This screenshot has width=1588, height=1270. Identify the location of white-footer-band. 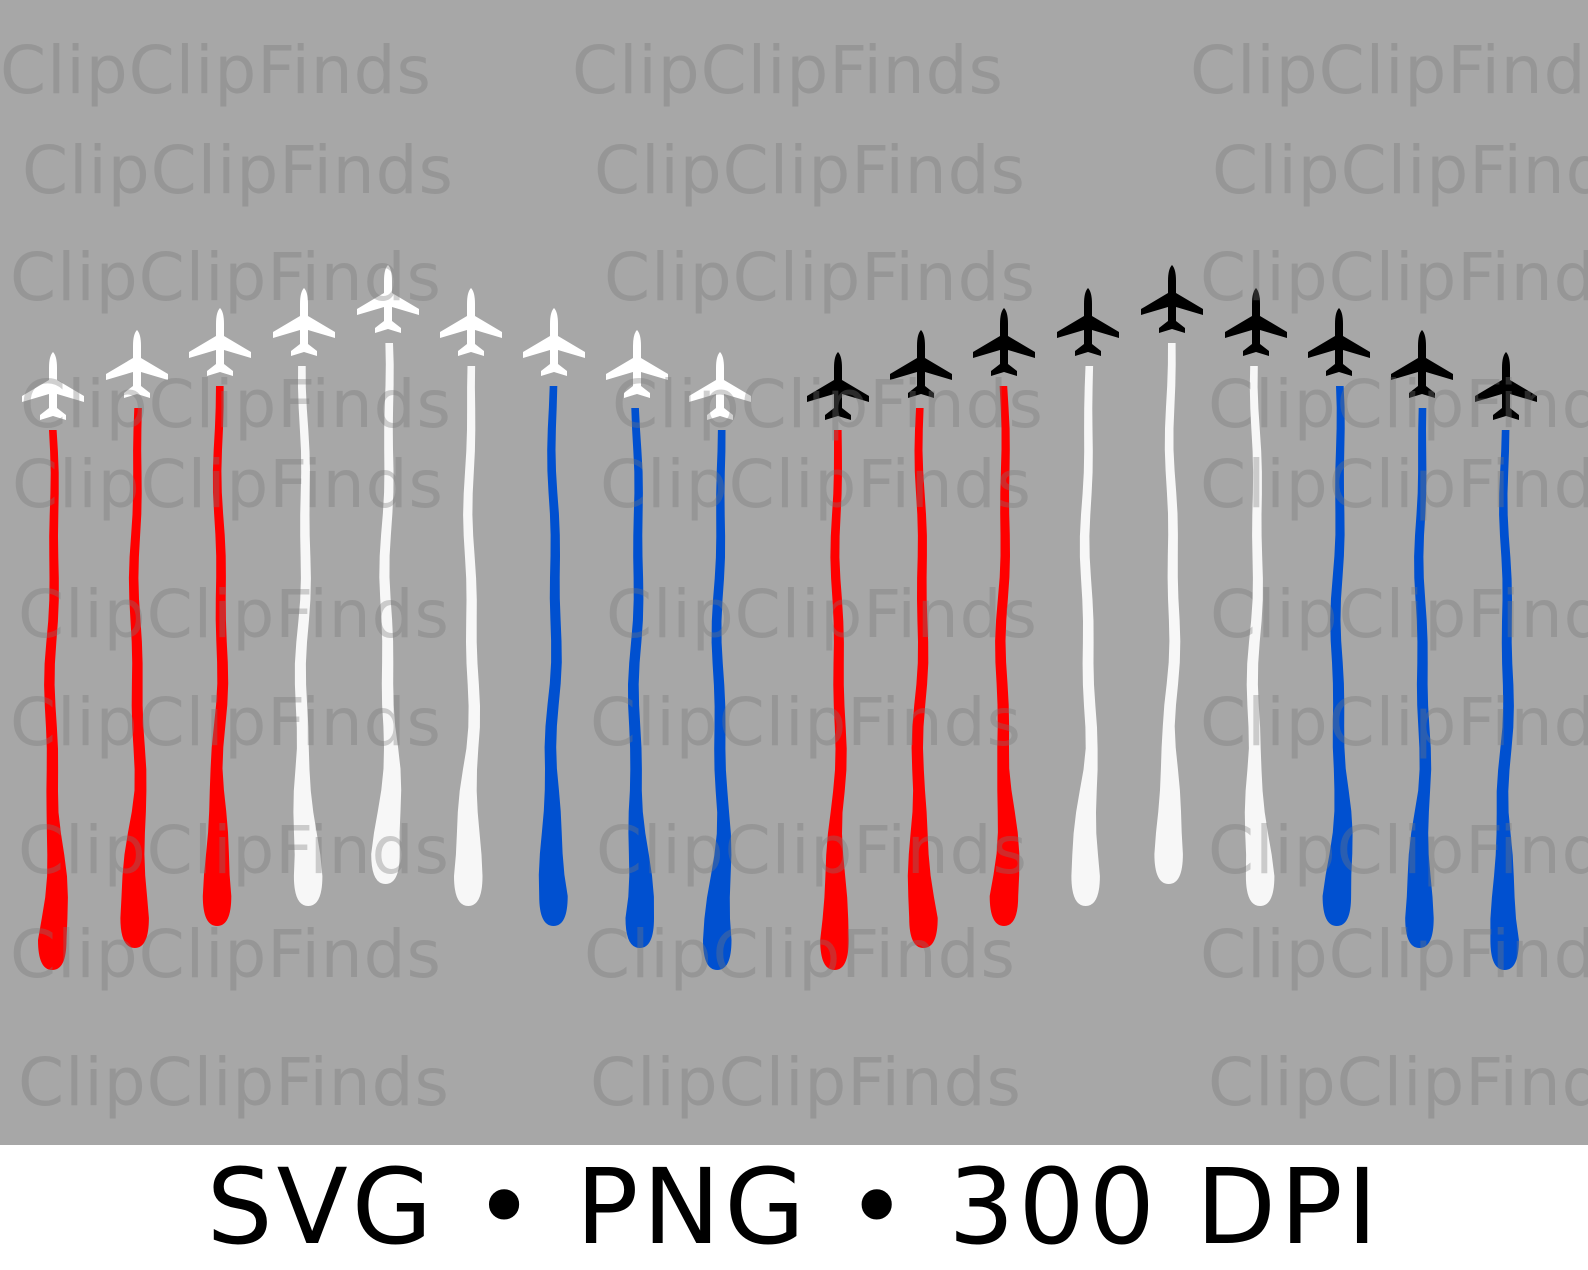
(794, 1207).